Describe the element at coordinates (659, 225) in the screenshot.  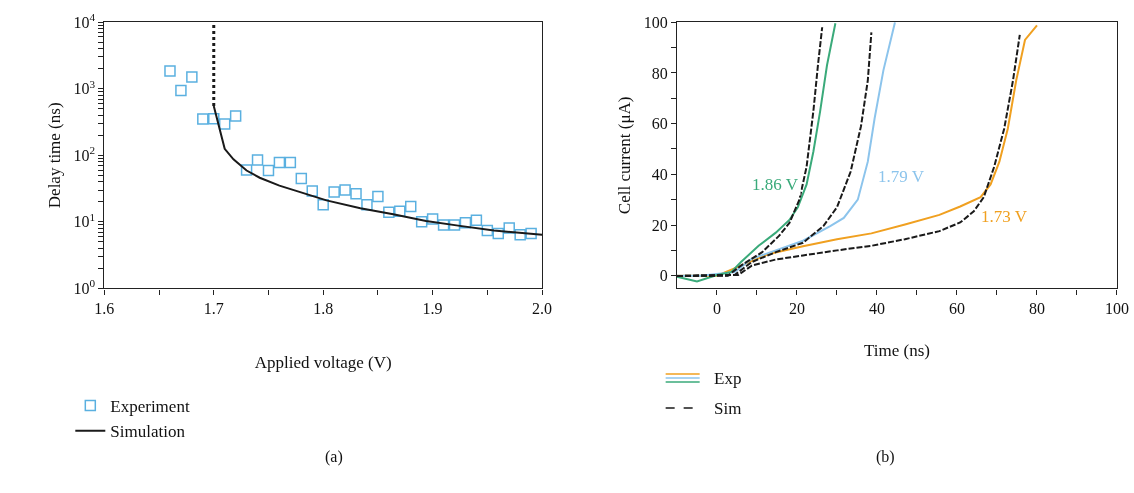
I see `y-tick-label: 20` at that location.